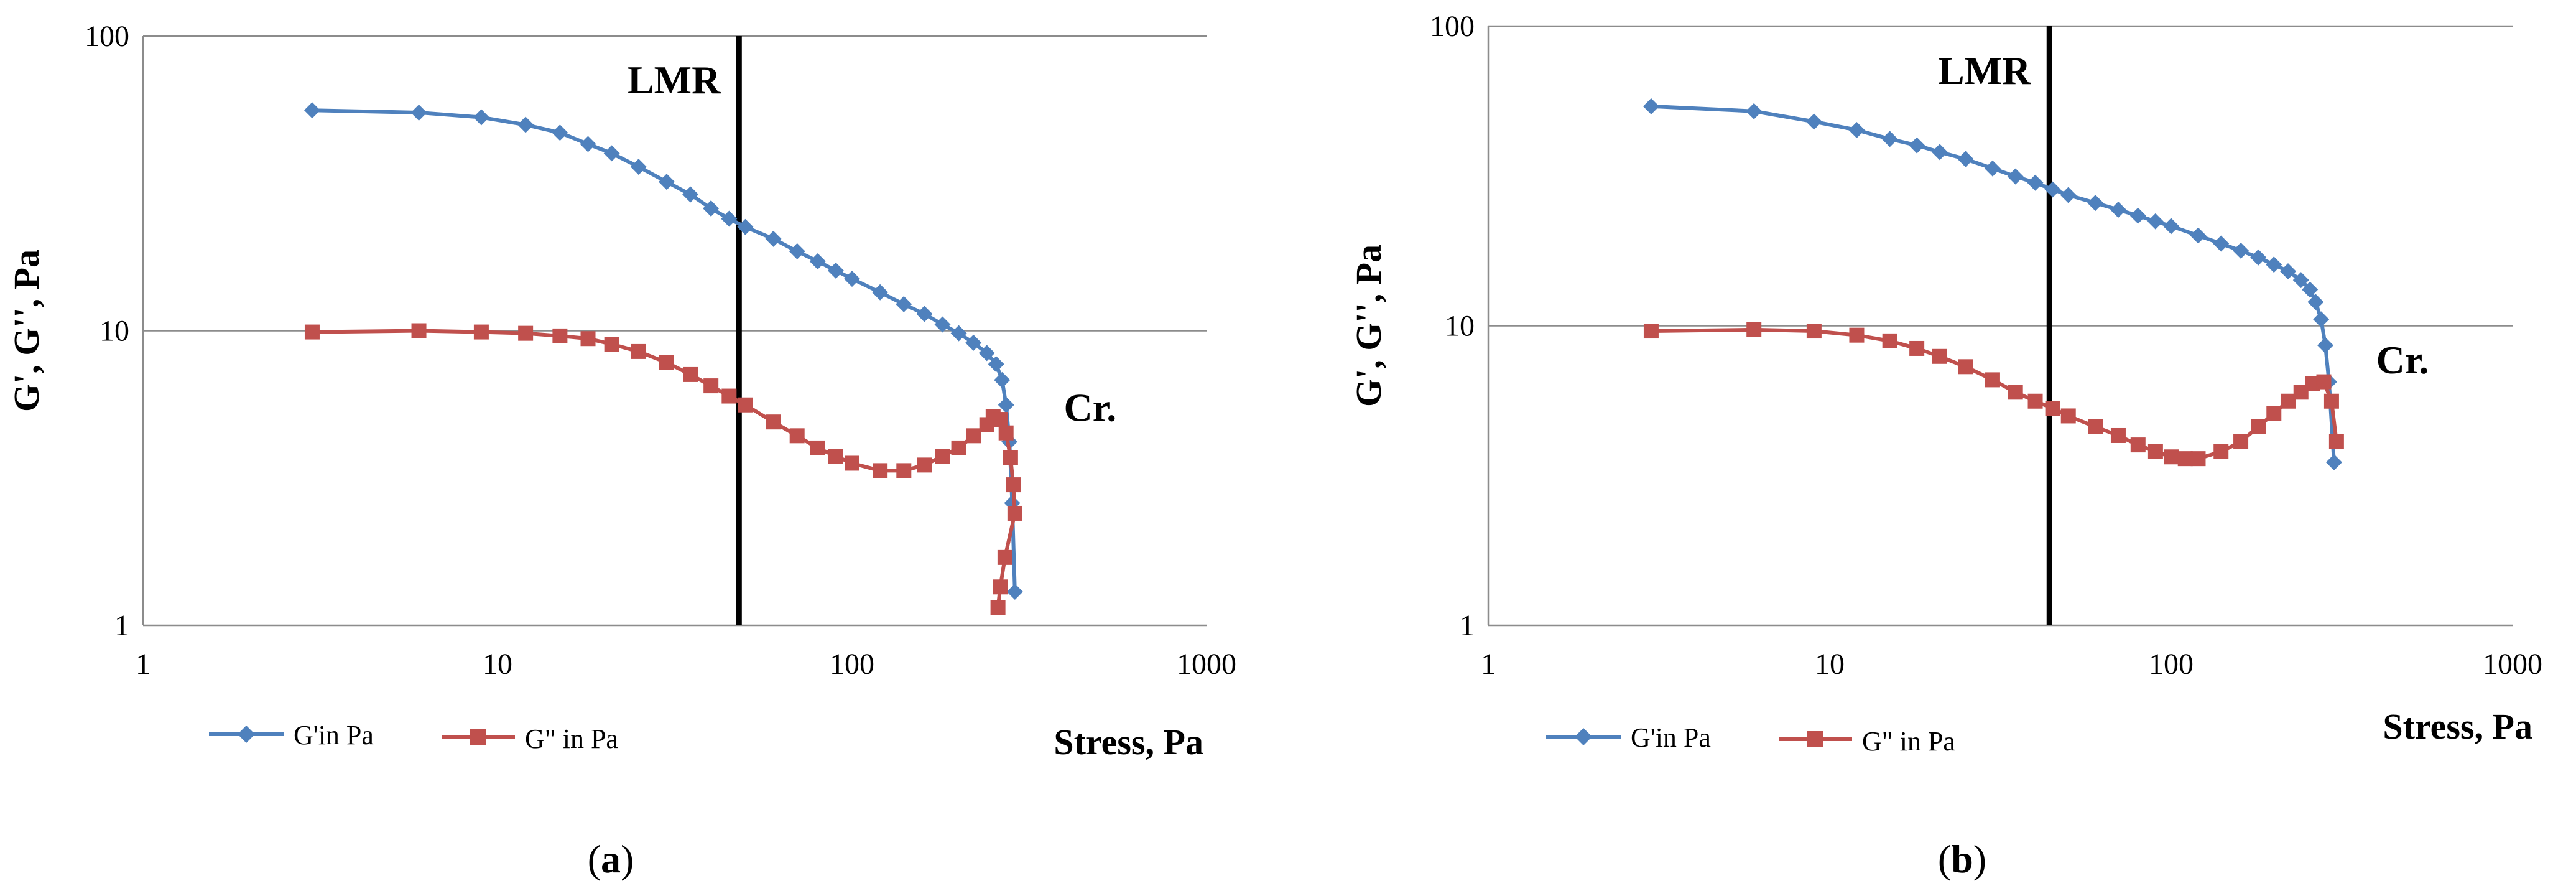 Image resolution: width=2576 pixels, height=896 pixels. I want to click on legend-label-gprime-b: G'in Pa, so click(1671, 737).